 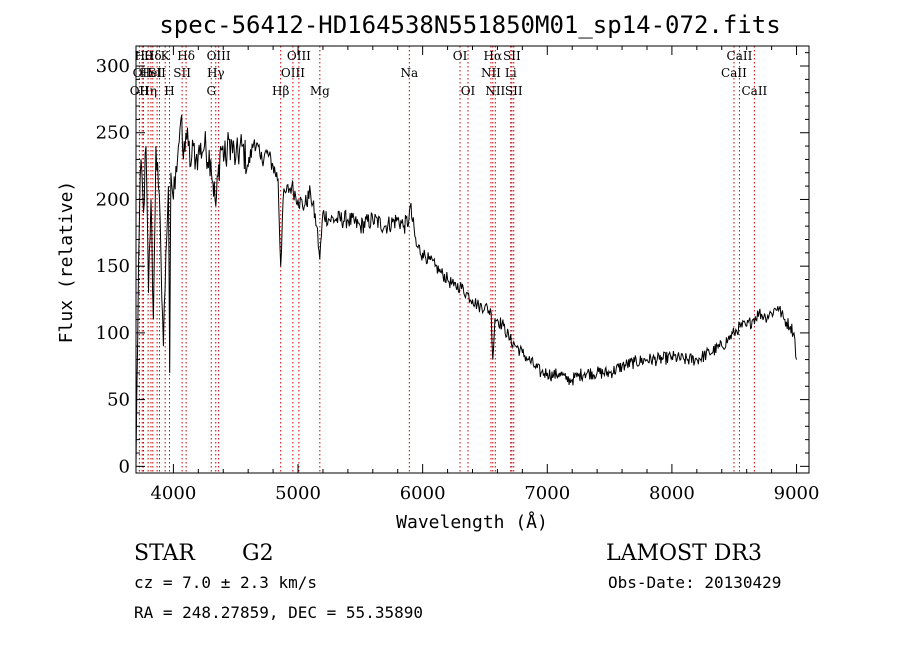 What do you see at coordinates (495, 91) in the screenshot?
I see `line-label-24: NII` at bounding box center [495, 91].